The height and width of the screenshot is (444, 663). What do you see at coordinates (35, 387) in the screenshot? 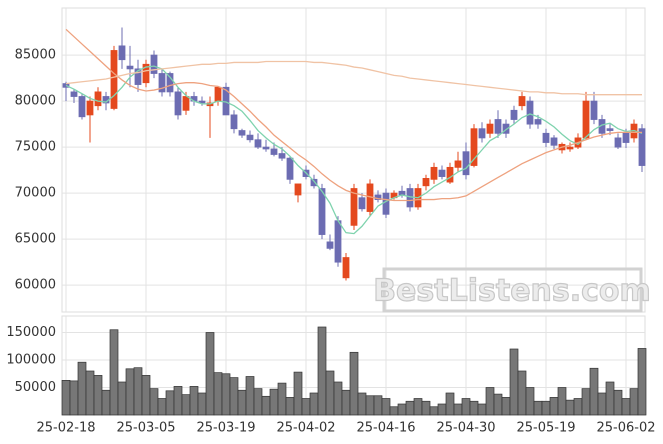
I see `y-tick-label: 50000` at bounding box center [35, 387].